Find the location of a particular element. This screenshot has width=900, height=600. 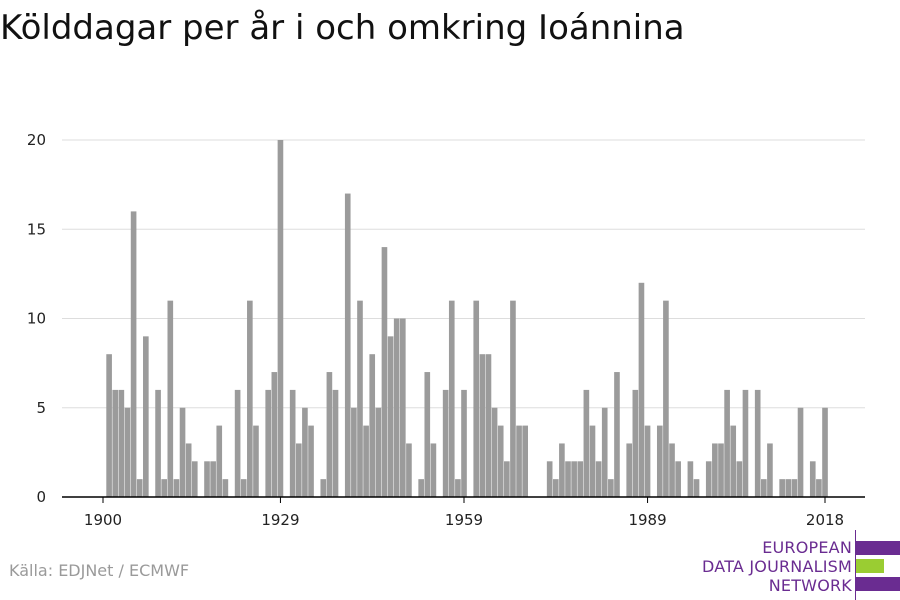

x-tick-labels: 1900 1929 1959 1989 2018 is located at coordinates (464, 513).